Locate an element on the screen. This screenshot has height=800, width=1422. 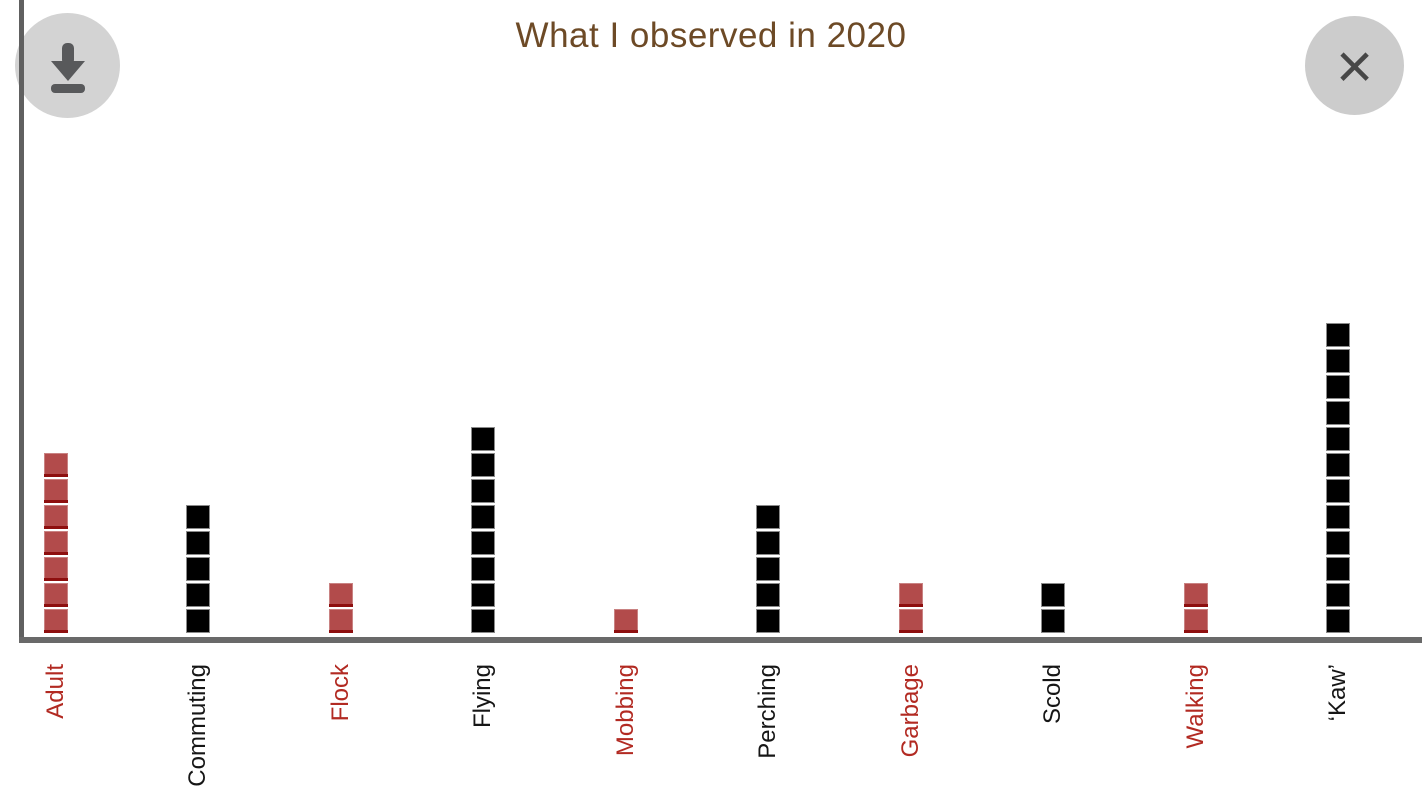
column-perching is located at coordinates (768, 569).